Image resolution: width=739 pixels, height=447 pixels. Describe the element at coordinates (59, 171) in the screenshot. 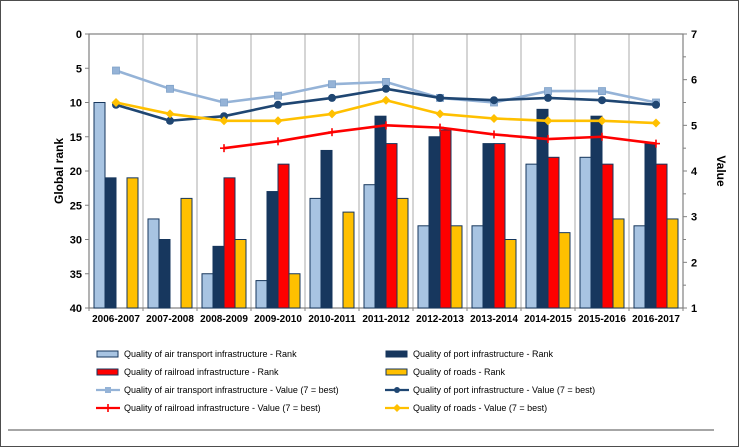

I see `left-axis-title: Global rank` at that location.